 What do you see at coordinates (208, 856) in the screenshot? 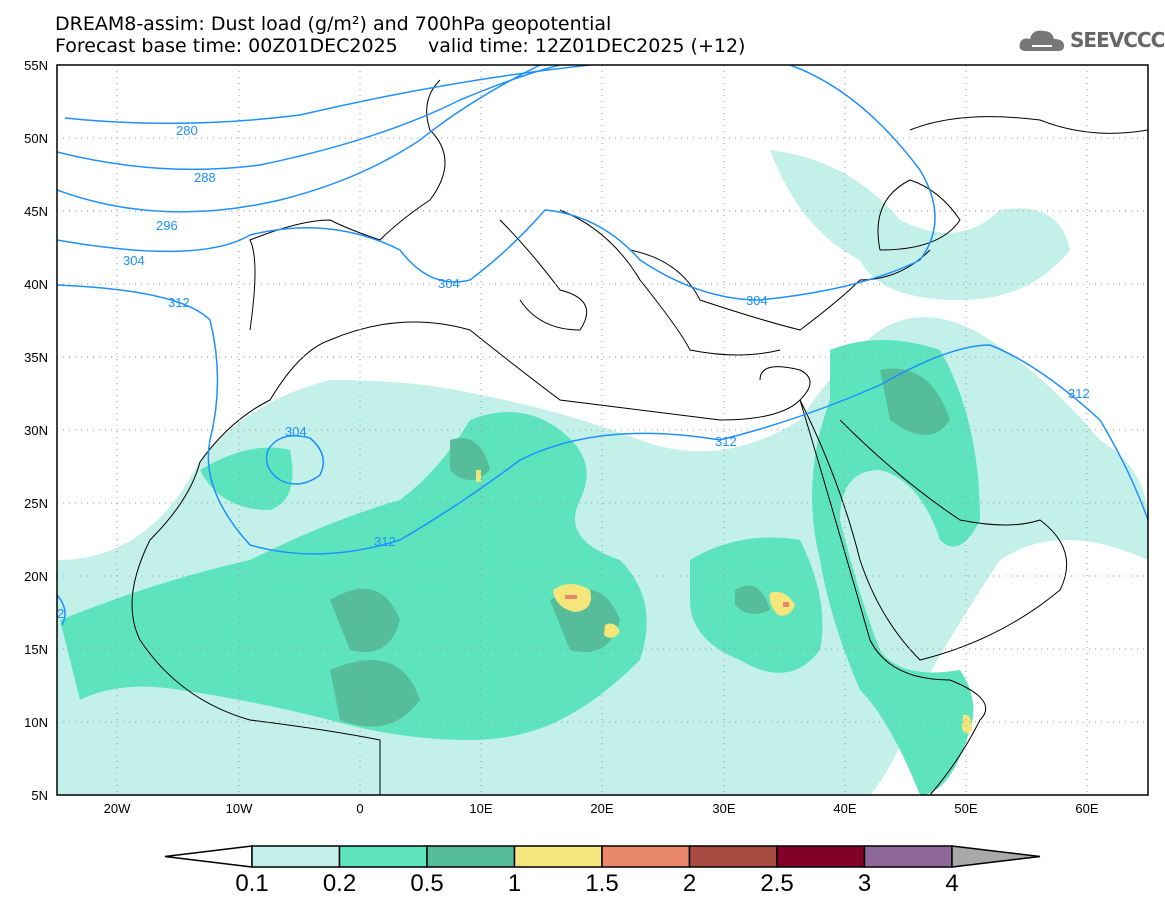
I see `colorbar-under-arrow` at bounding box center [208, 856].